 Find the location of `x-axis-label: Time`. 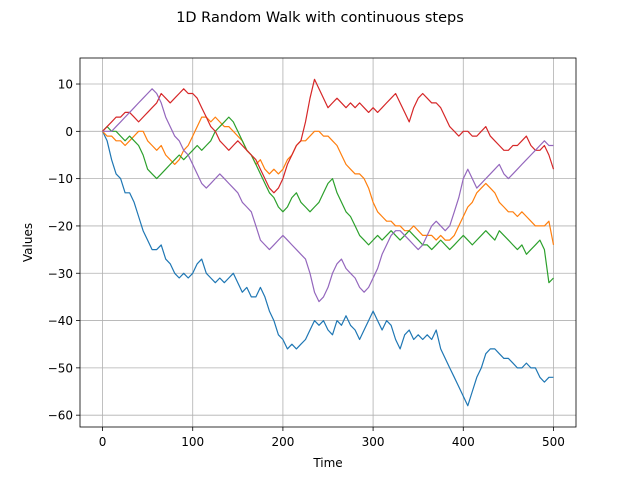

x-axis-label: Time is located at coordinates (327, 463).